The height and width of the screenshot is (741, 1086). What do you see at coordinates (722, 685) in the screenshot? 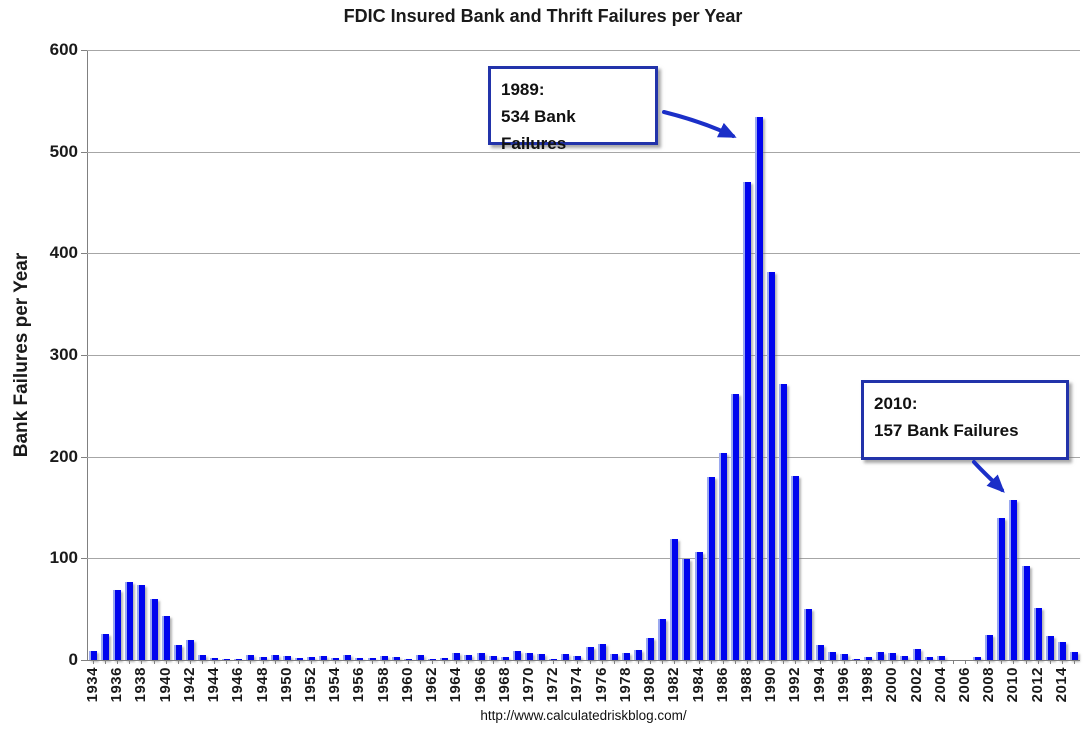
I see `x-tick-label-1986: 1986` at bounding box center [722, 685].